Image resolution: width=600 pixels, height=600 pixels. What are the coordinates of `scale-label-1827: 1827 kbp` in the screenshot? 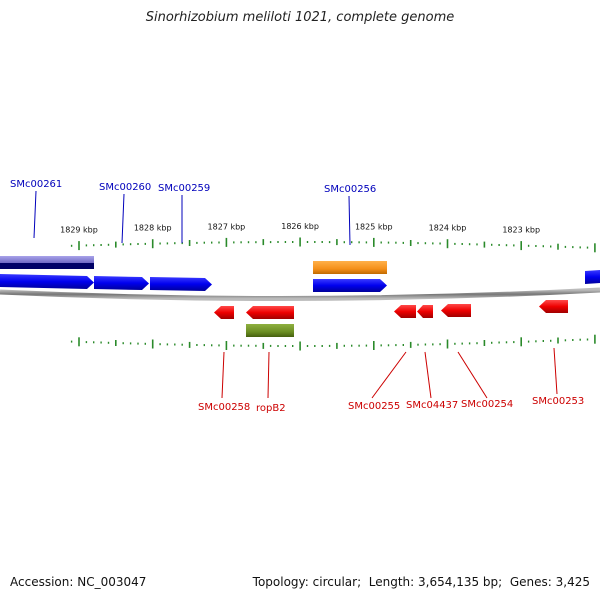 It's located at (227, 226).